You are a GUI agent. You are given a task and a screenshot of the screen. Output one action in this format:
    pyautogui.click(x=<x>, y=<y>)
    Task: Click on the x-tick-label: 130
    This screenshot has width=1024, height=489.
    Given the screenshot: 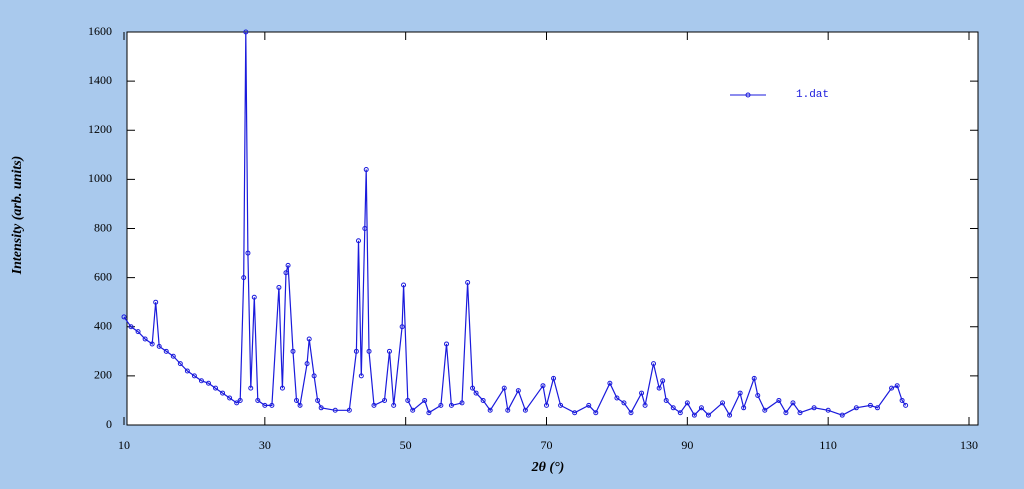 What is the action you would take?
    pyautogui.click(x=969, y=445)
    